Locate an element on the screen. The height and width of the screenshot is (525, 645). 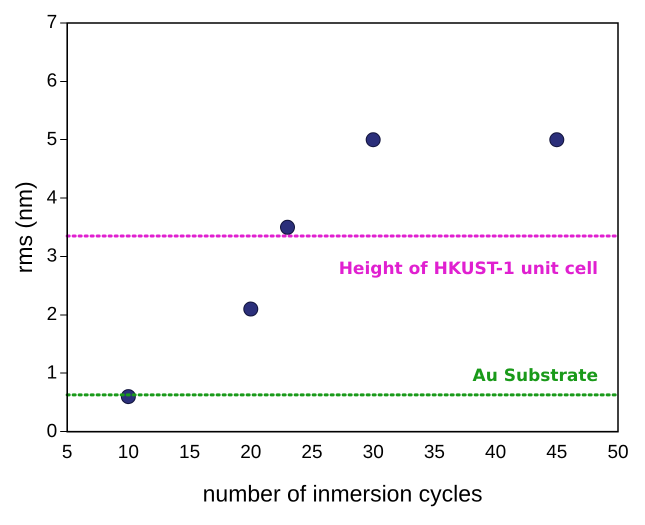
x-tick-label: 5 is located at coordinates (67, 453).